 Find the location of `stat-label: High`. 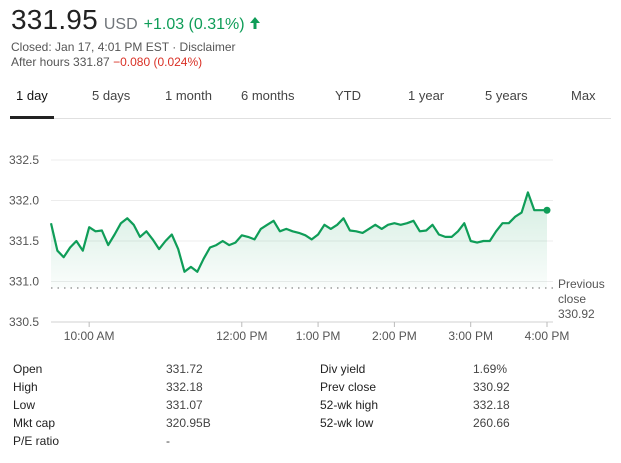

stat-label: High is located at coordinates (25, 387).